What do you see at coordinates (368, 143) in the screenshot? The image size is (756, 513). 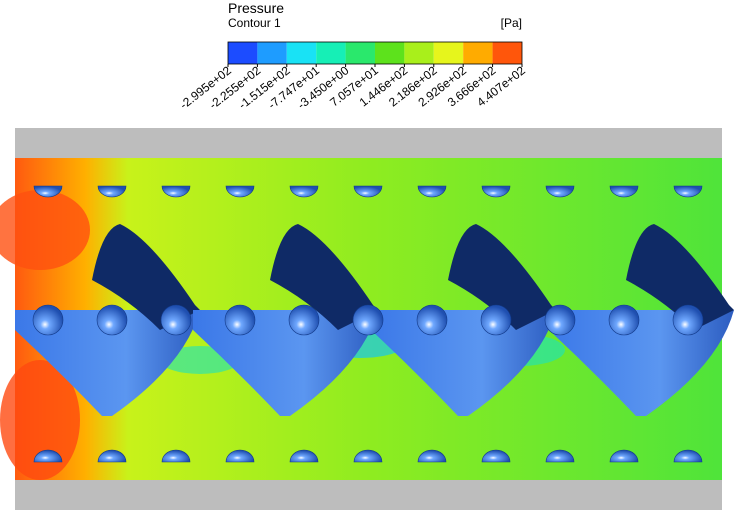 I see `wall-top` at bounding box center [368, 143].